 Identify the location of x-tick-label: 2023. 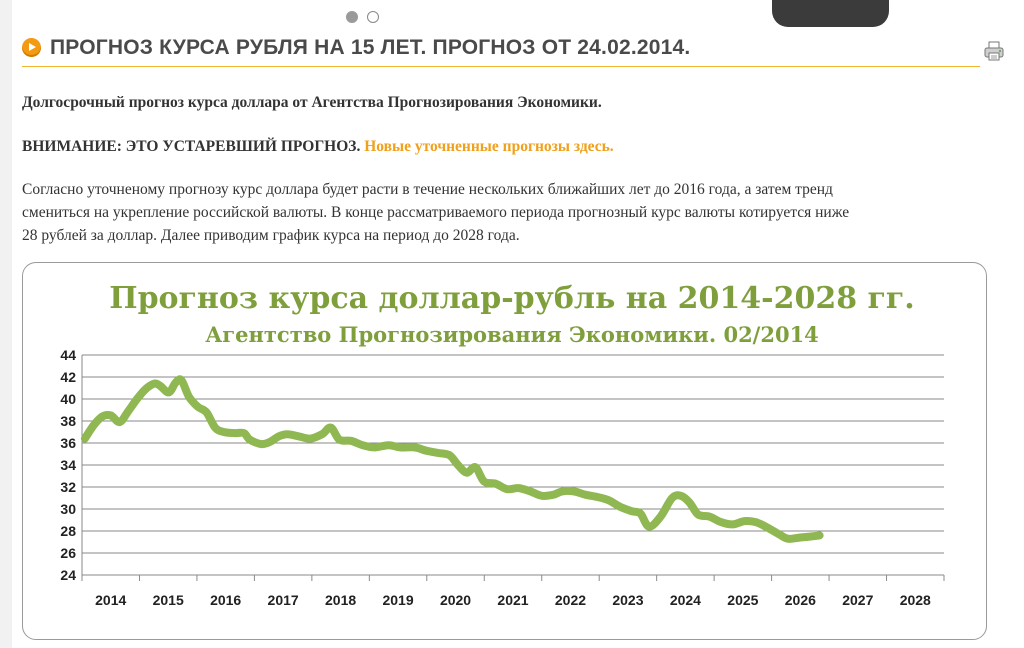
(627, 600).